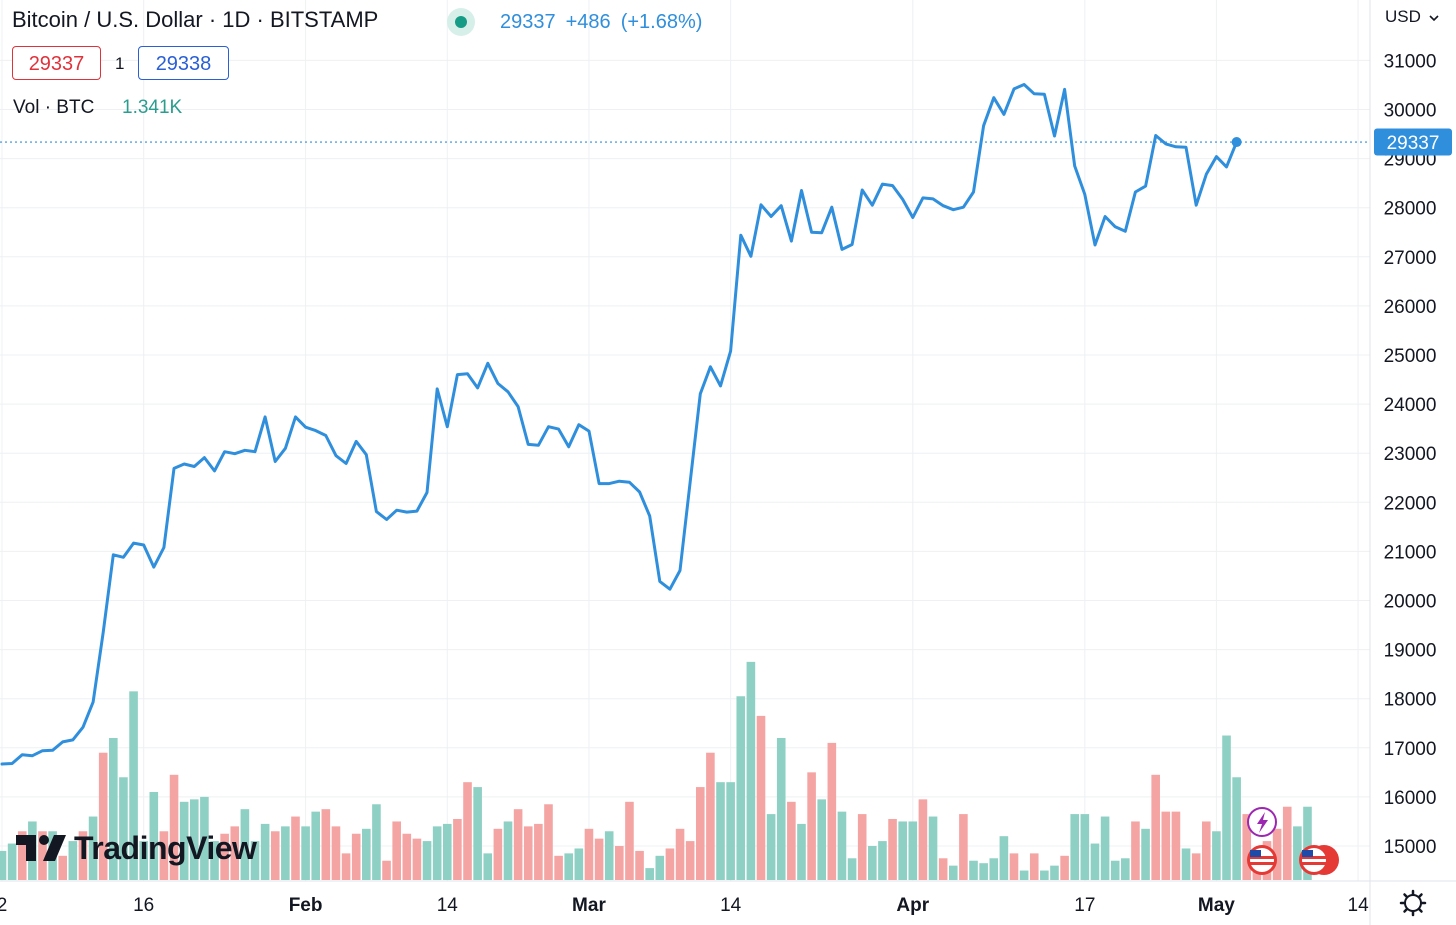 The width and height of the screenshot is (1456, 925). What do you see at coordinates (606, 22) in the screenshot?
I see `price-quote: 29337 +486 (+1.68%)` at bounding box center [606, 22].